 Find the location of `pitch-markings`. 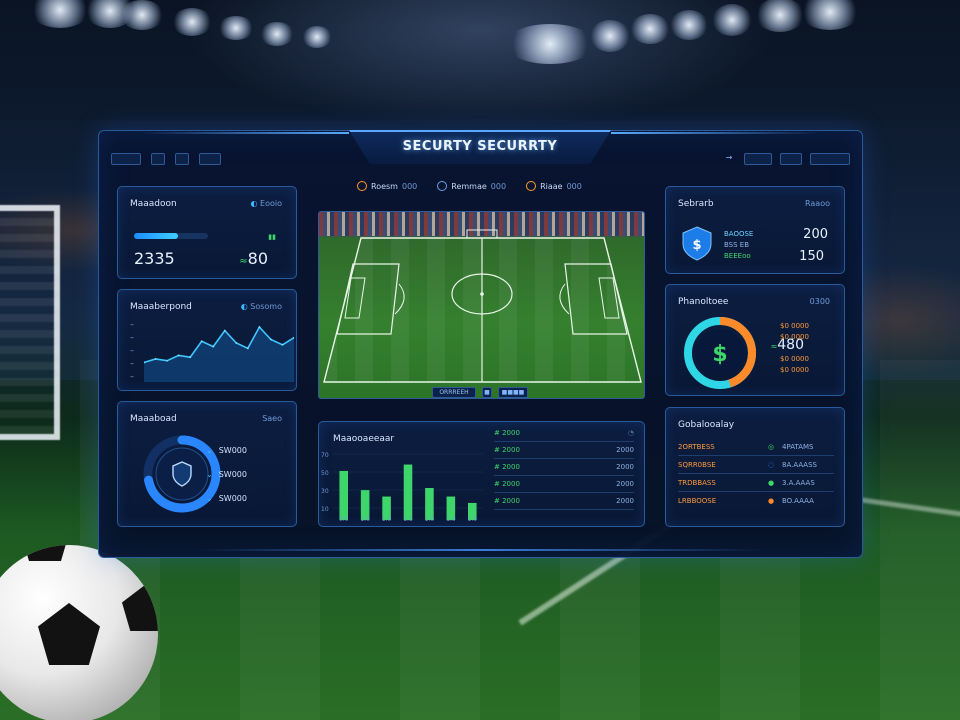

pitch-markings is located at coordinates (482, 306).